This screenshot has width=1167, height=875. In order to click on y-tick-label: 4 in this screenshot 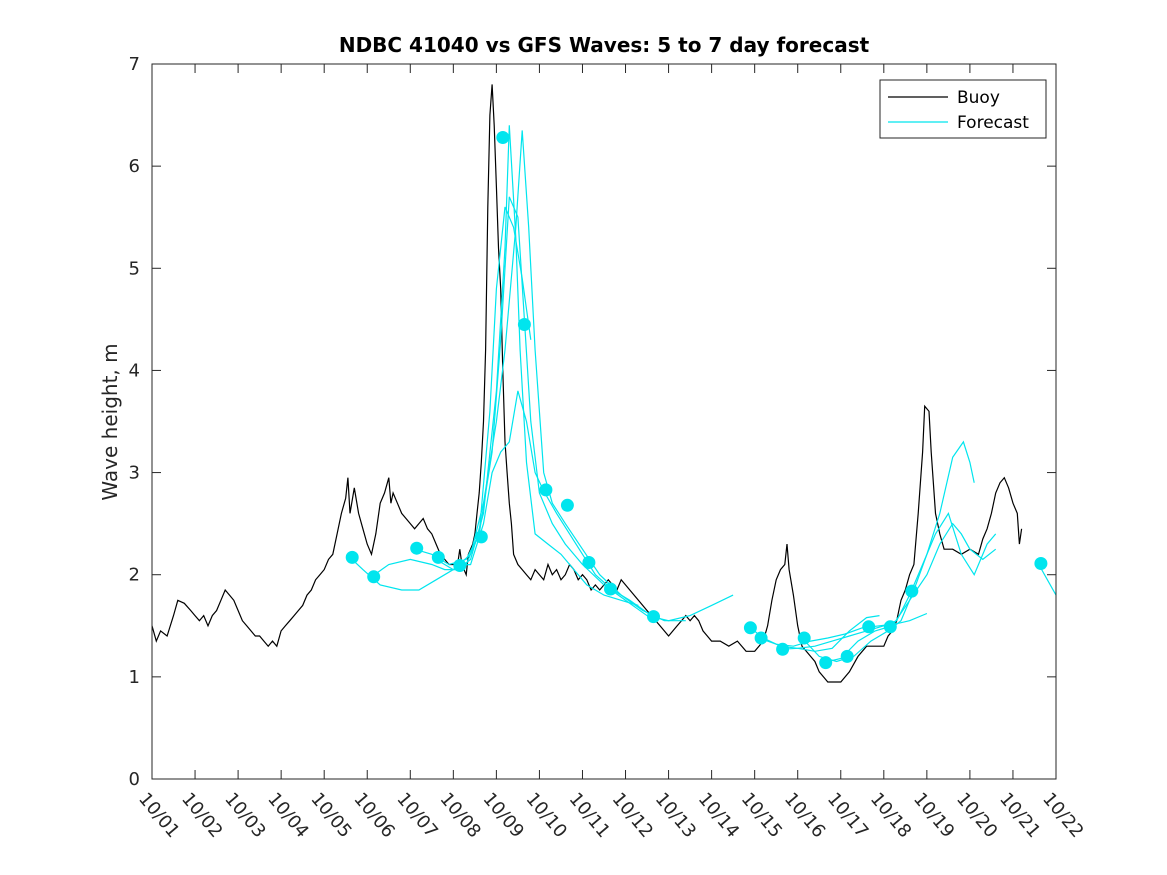, I will do `click(134, 370)`.